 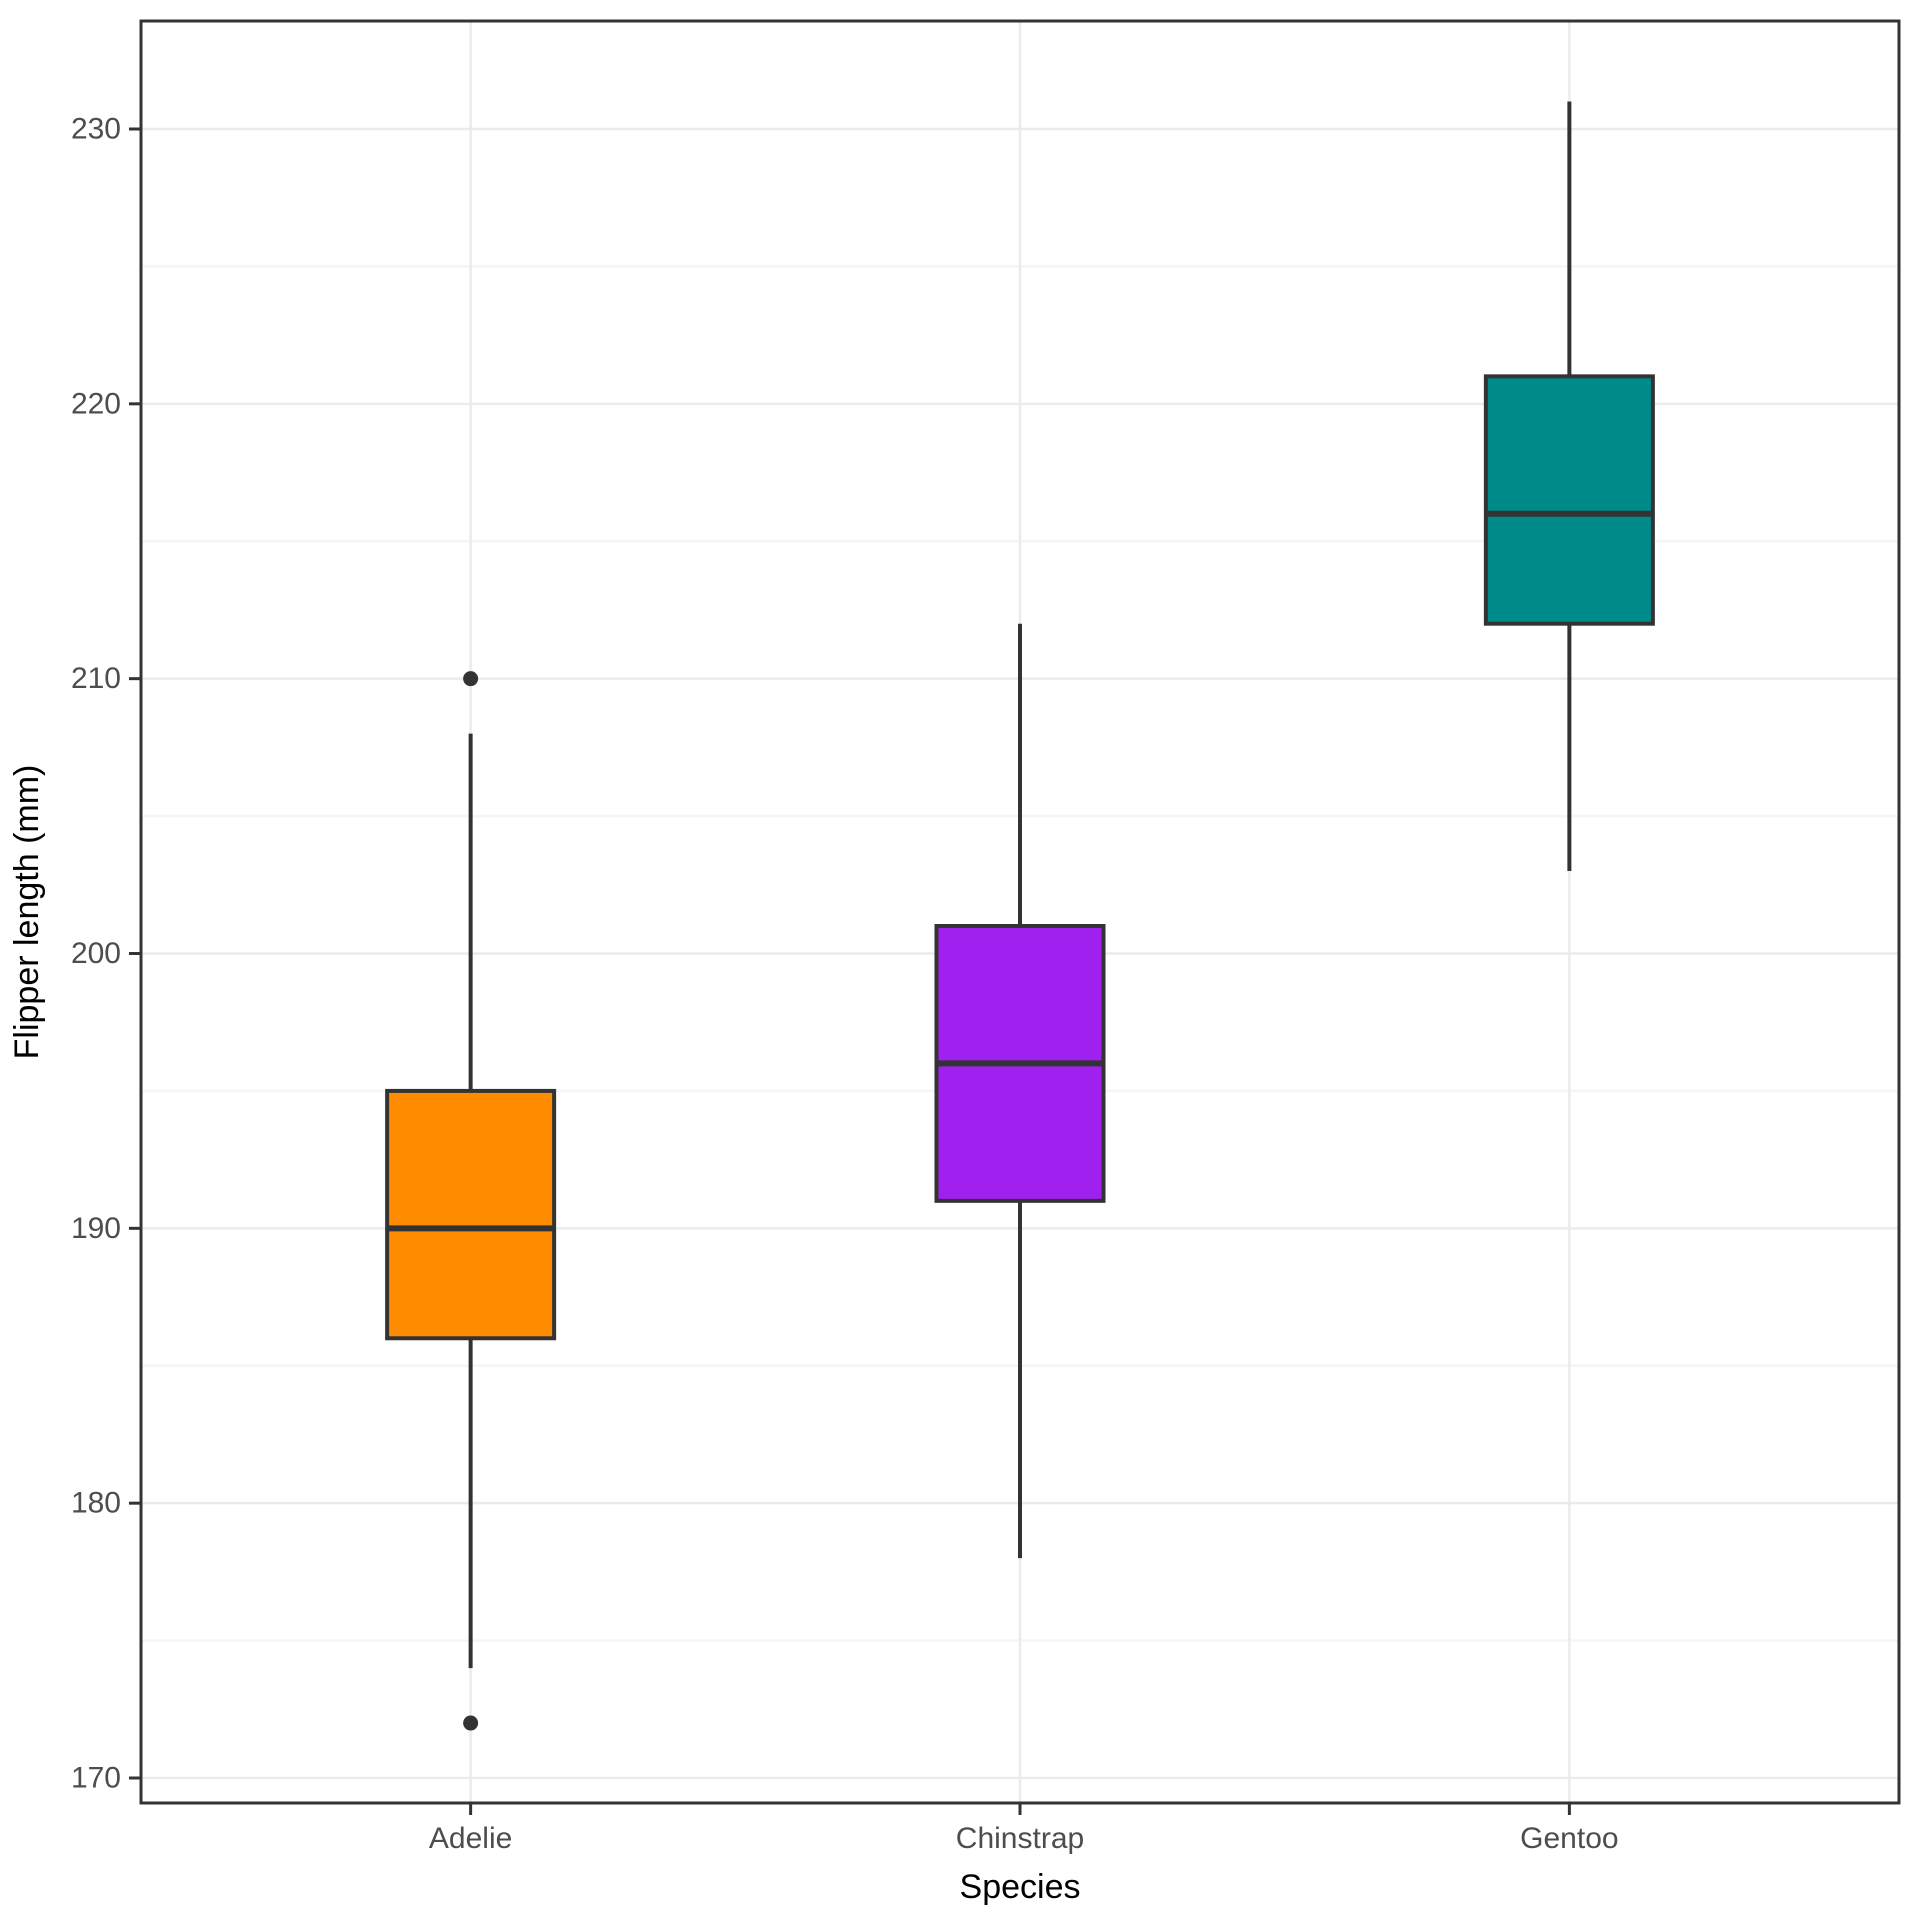 What do you see at coordinates (96, 953) in the screenshot?
I see `y-axis-tick-label: 200` at bounding box center [96, 953].